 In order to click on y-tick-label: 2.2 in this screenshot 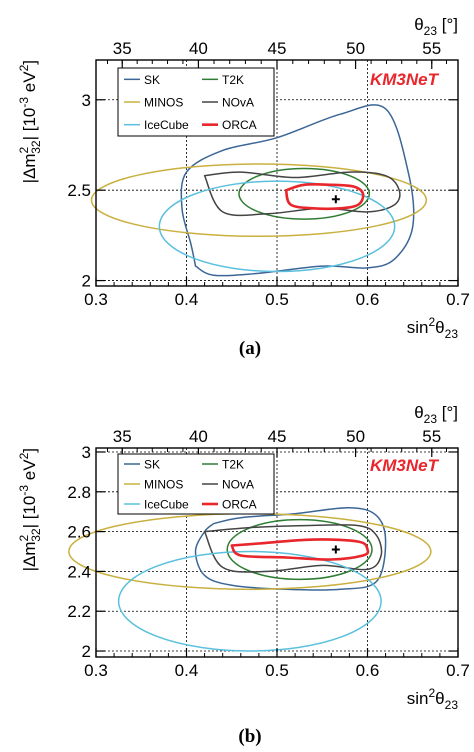, I will do `click(79, 611)`.